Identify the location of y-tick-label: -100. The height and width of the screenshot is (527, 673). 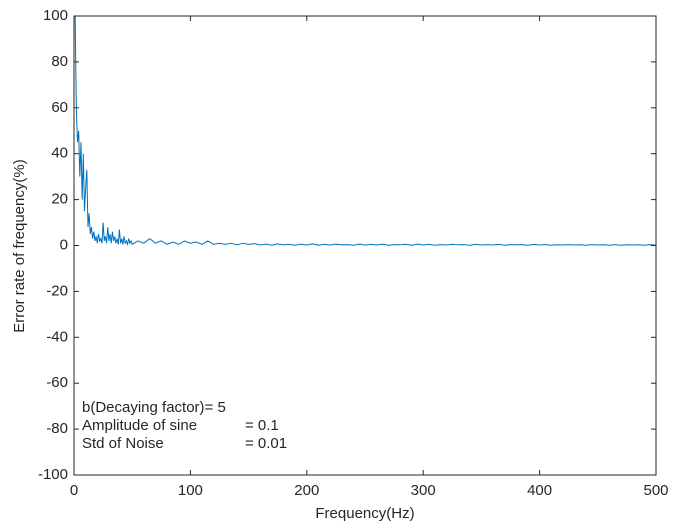
(53, 474).